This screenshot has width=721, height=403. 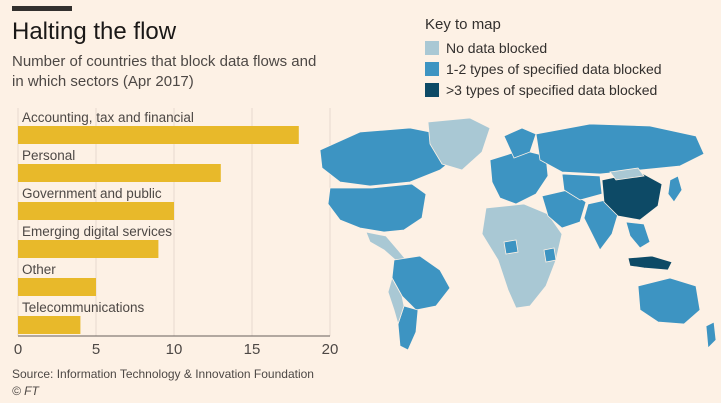 I want to click on map-key-label: >3 types of specified data blocked, so click(x=552, y=90).